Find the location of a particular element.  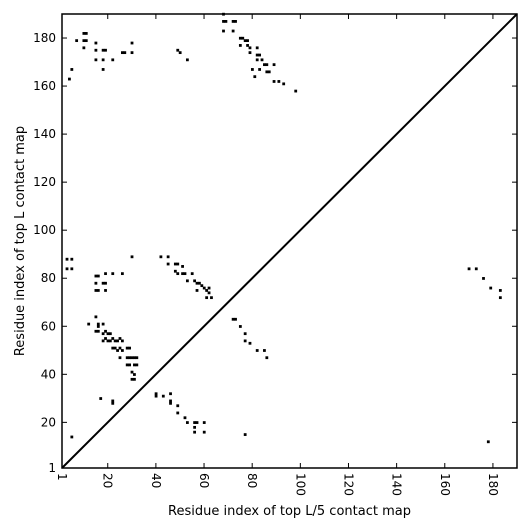

y-tick-label: 60 is located at coordinates (48, 326).